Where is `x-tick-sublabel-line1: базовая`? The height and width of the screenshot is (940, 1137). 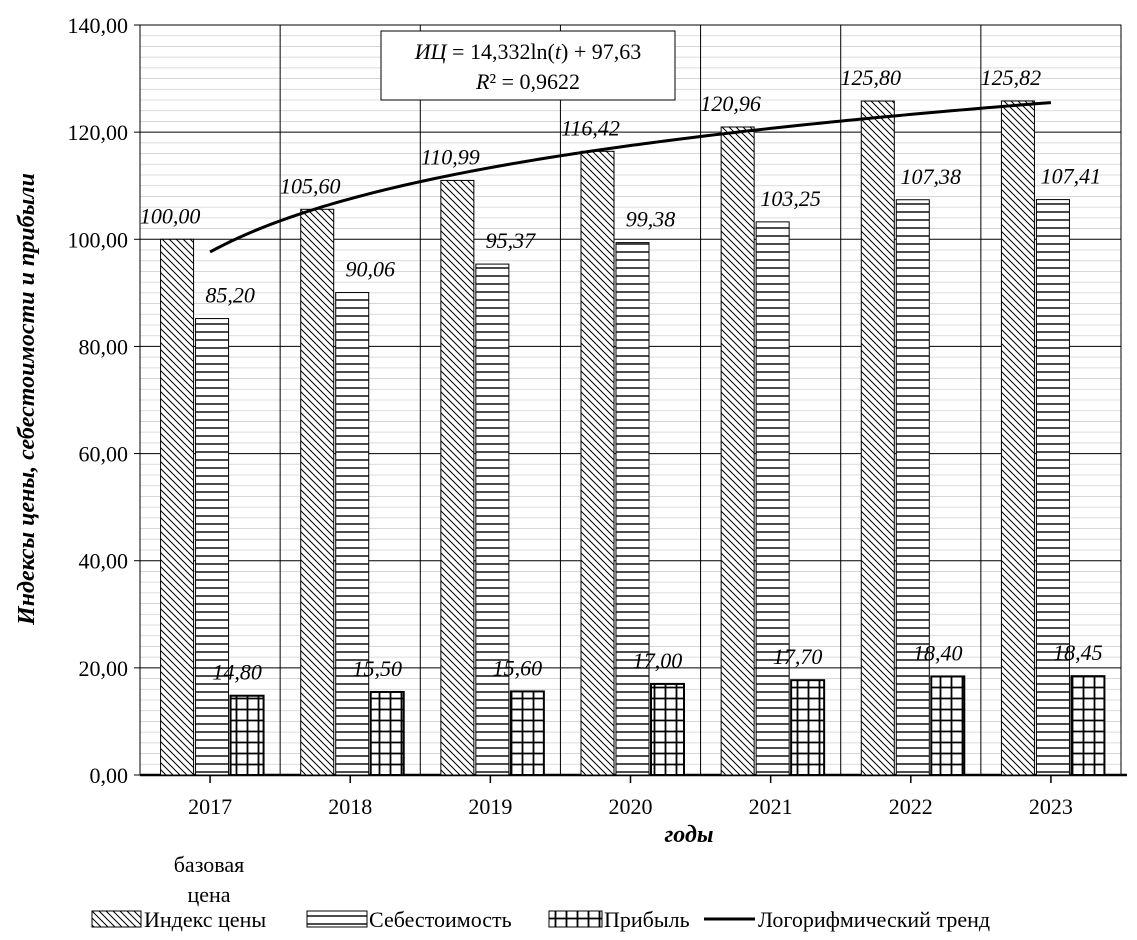
x-tick-sublabel-line1: базовая is located at coordinates (209, 864).